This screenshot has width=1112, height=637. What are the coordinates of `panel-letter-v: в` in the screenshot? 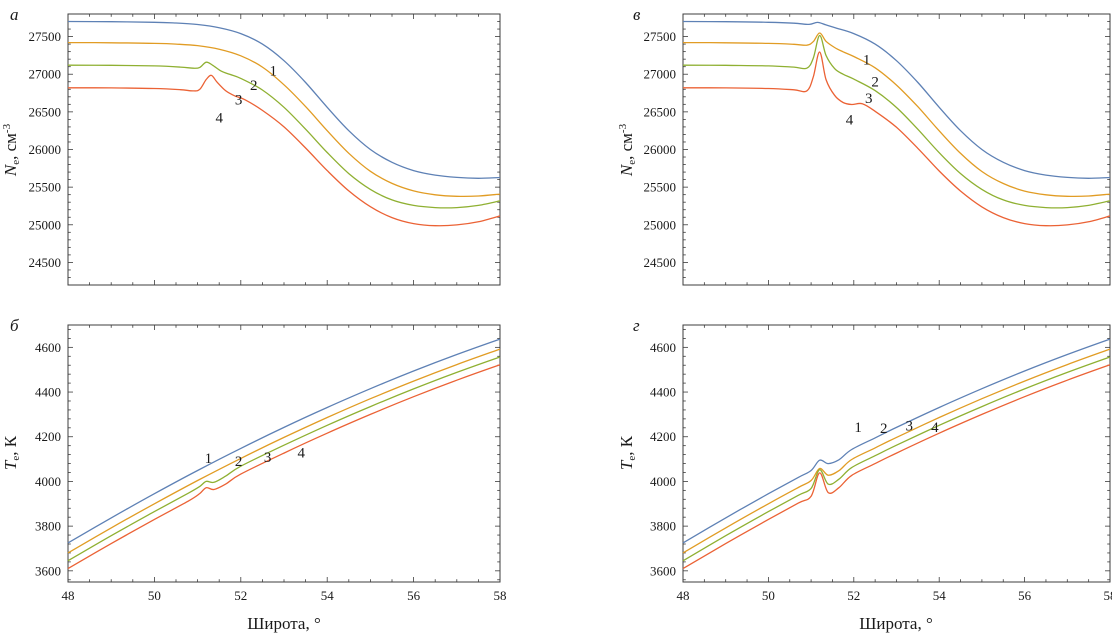 It's located at (637, 14).